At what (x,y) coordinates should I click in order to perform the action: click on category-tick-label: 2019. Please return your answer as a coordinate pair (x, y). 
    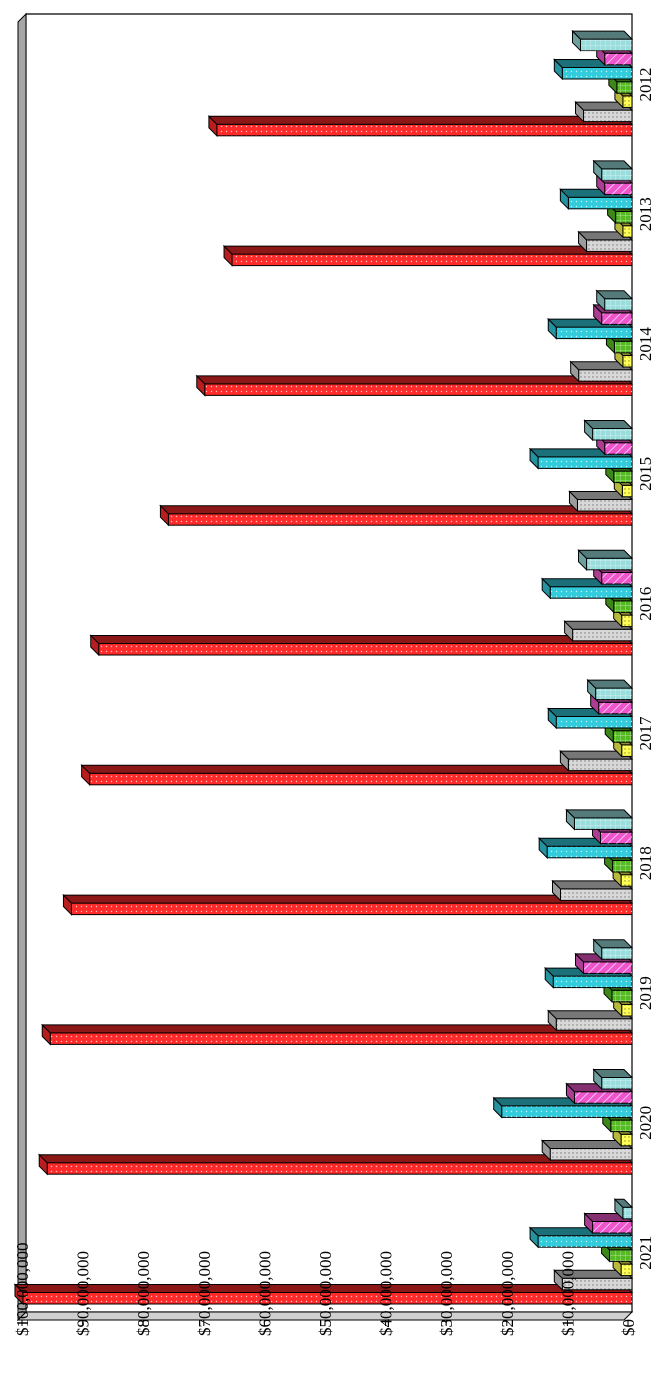
    Looking at the image, I should click on (645, 993).